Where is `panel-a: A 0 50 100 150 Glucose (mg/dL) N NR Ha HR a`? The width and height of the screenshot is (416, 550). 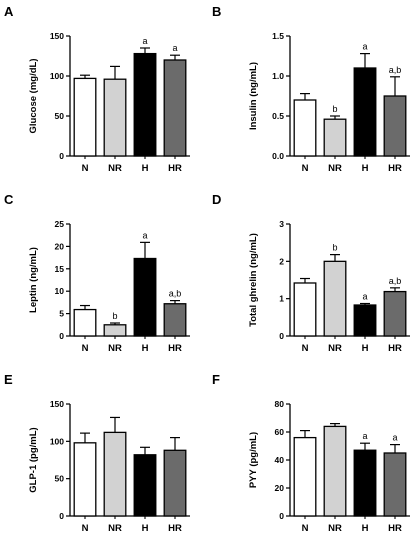 panel-a: A 0 50 100 150 Glucose (mg/dL) N NR Ha HR a is located at coordinates (97, 89).